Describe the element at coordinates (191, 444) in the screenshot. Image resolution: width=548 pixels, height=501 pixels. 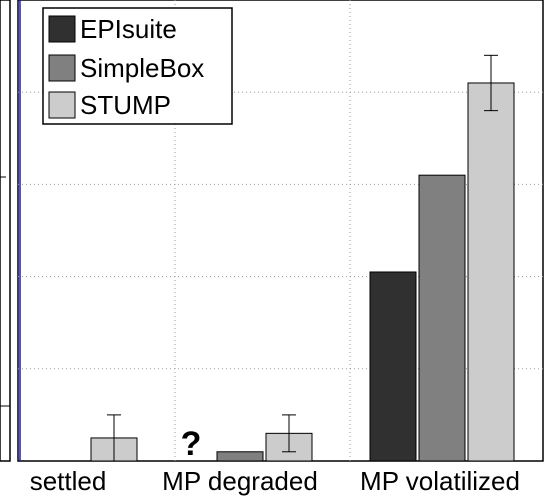
I see `unknown-value-annotation: ?` at that location.